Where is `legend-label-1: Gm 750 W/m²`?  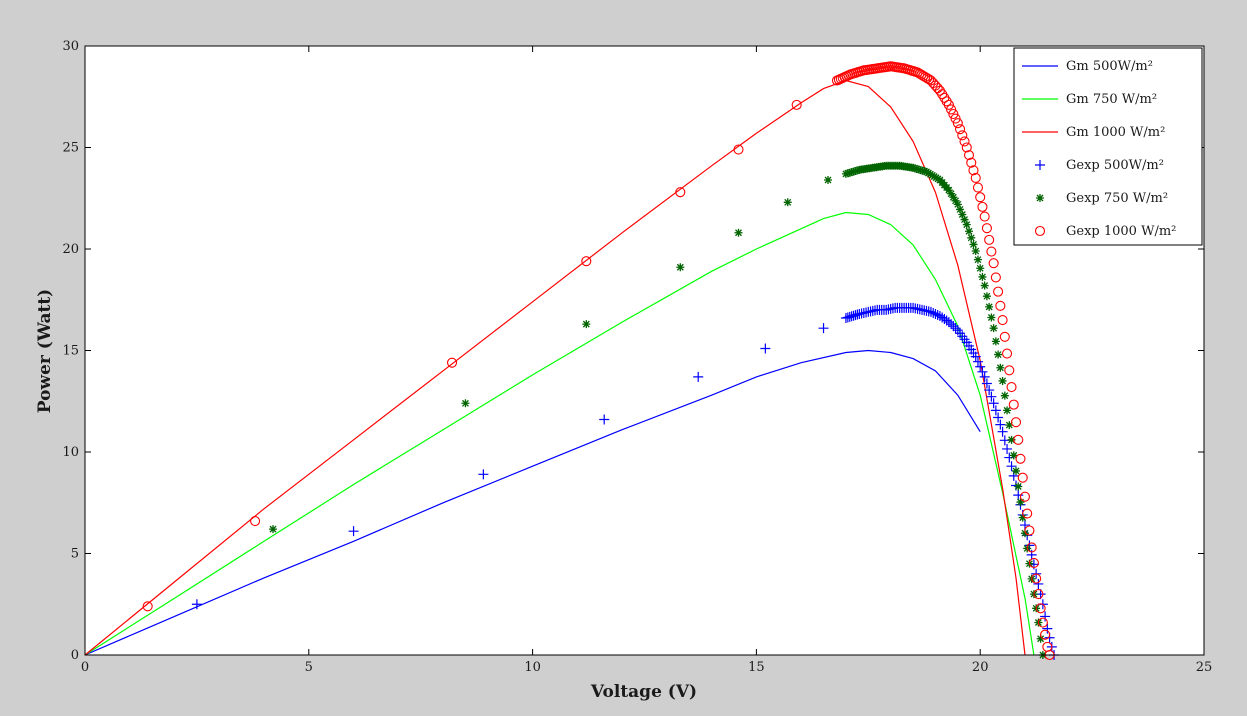 legend-label-1: Gm 750 W/m² is located at coordinates (1111, 99).